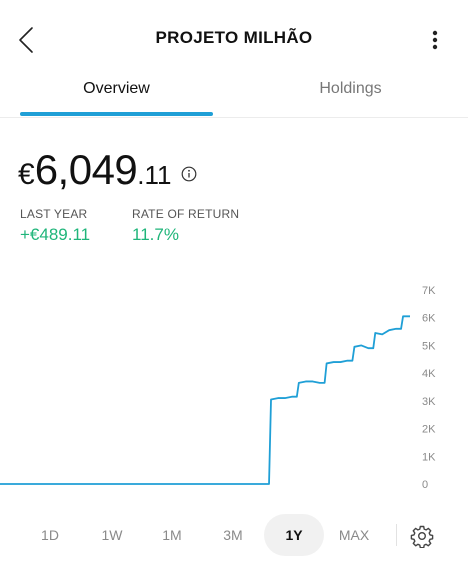 Image resolution: width=468 pixels, height=576 pixels. I want to click on range-3m: 3M, so click(233, 535).